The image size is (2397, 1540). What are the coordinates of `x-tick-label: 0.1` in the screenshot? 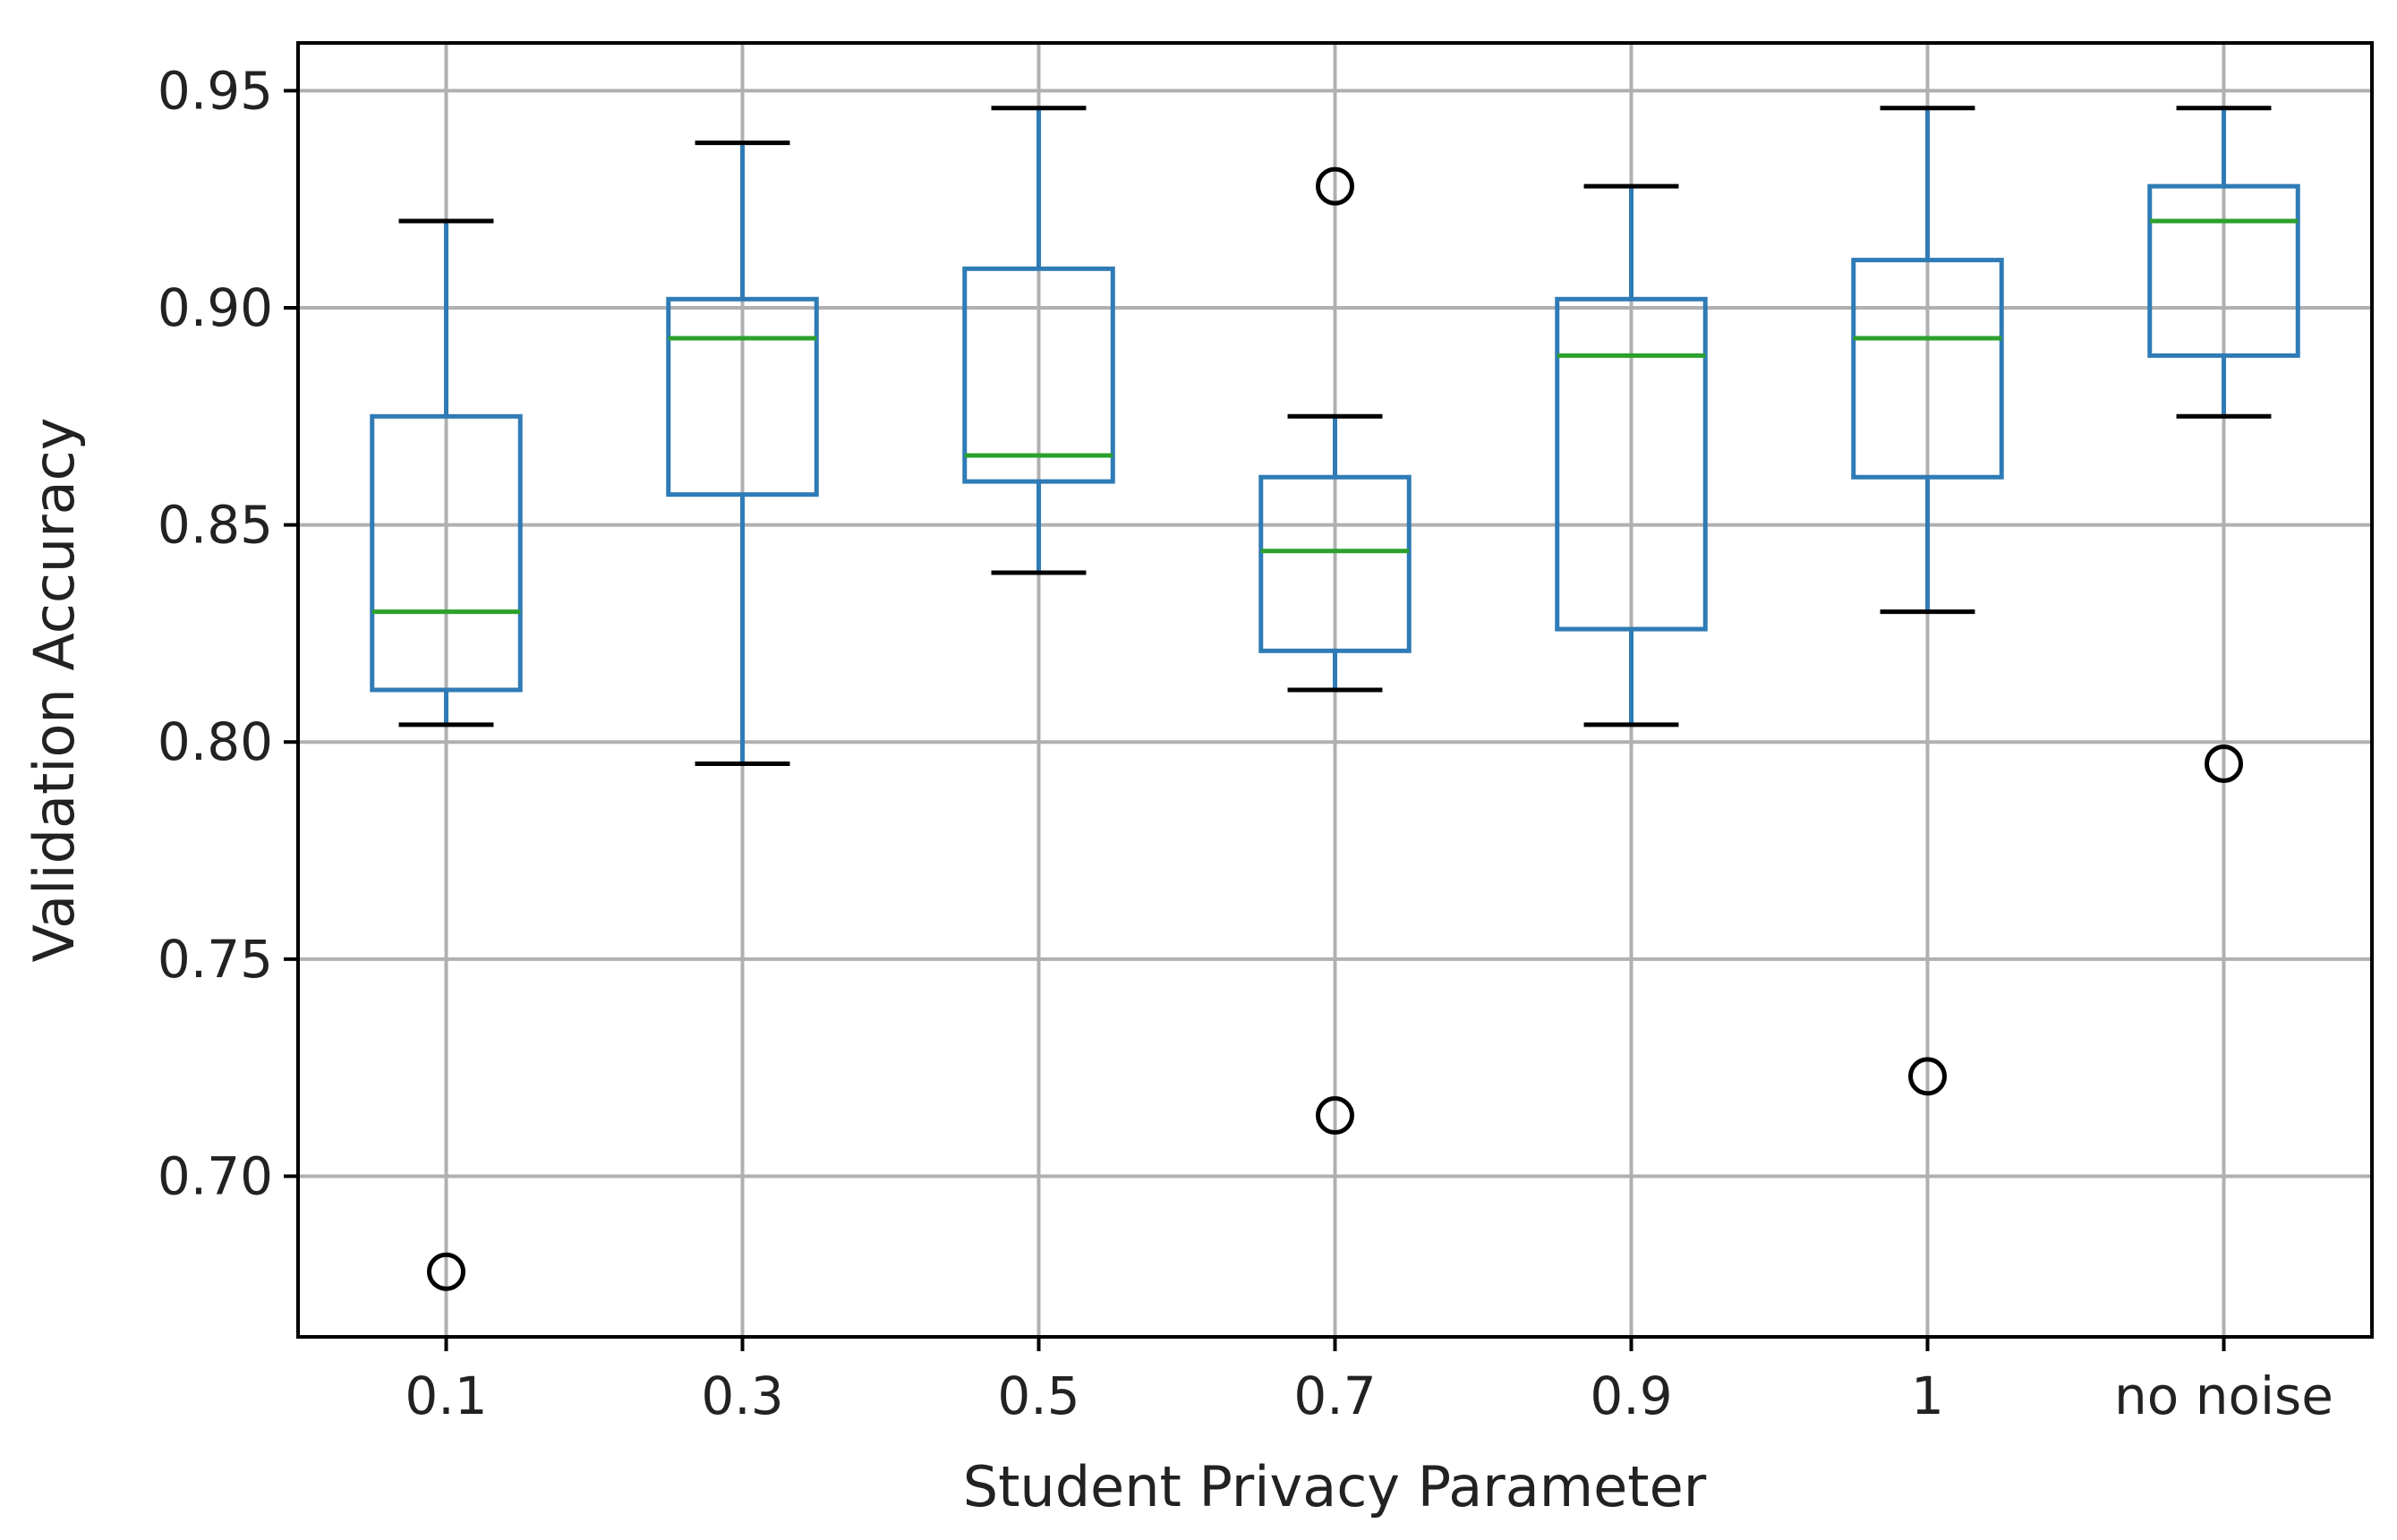 It's located at (446, 1396).